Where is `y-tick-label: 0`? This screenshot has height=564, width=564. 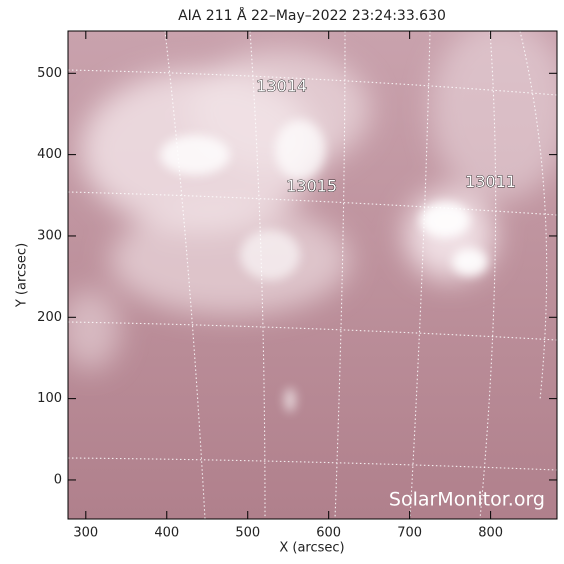 y-tick-label: 0 is located at coordinates (58, 479).